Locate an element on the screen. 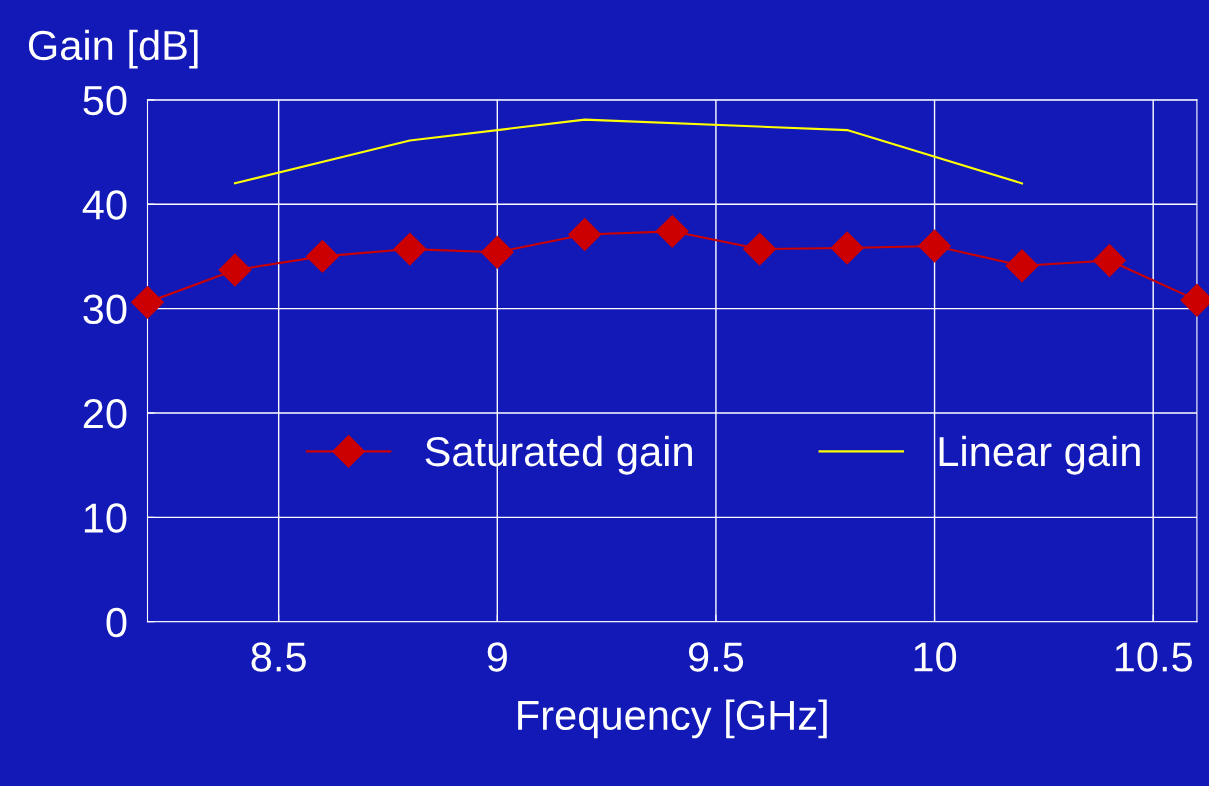 This screenshot has height=786, width=1209. y-axis-title: Gain [dB] is located at coordinates (113, 49).